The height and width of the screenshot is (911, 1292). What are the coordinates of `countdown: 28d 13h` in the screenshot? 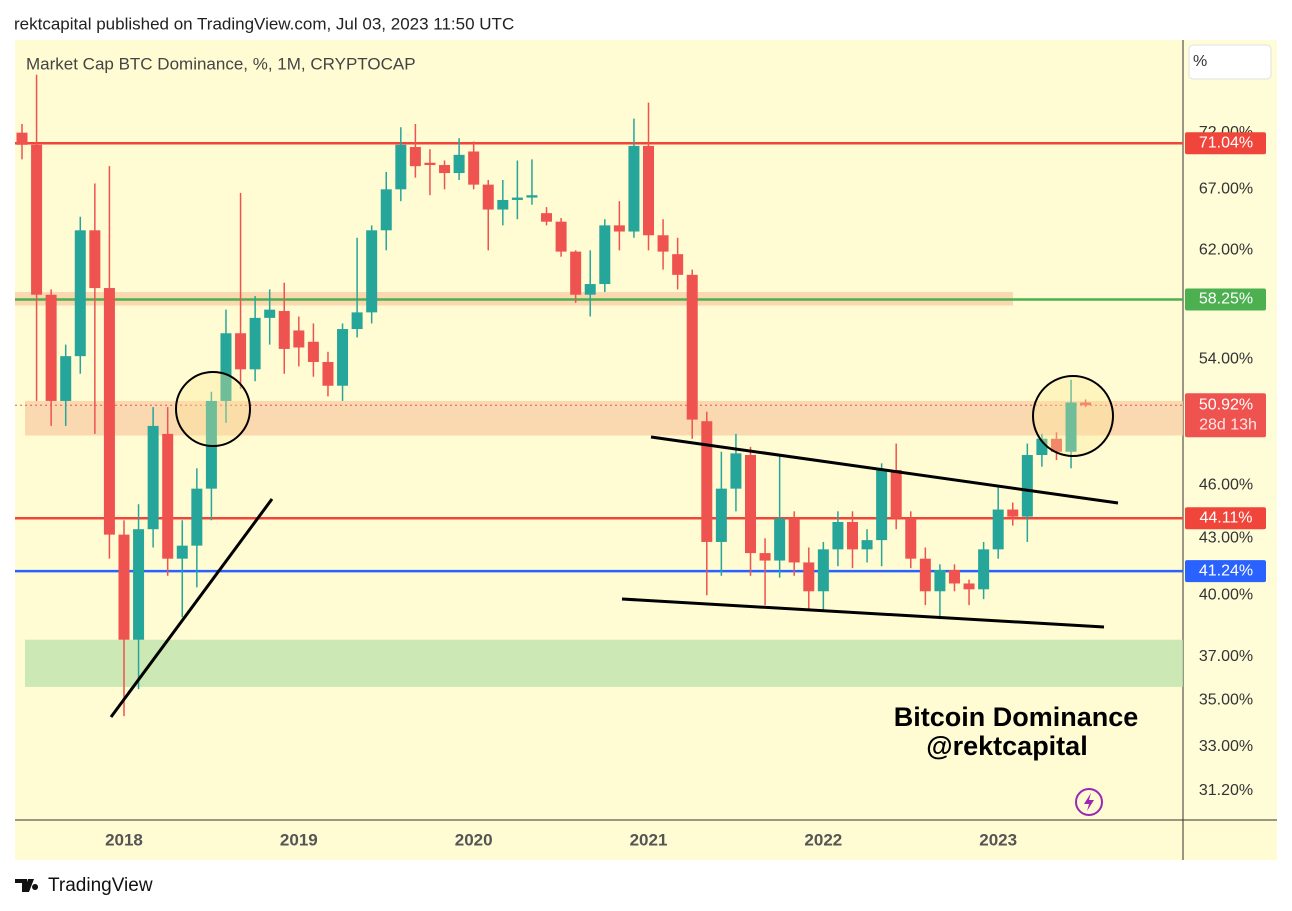 It's located at (1228, 424).